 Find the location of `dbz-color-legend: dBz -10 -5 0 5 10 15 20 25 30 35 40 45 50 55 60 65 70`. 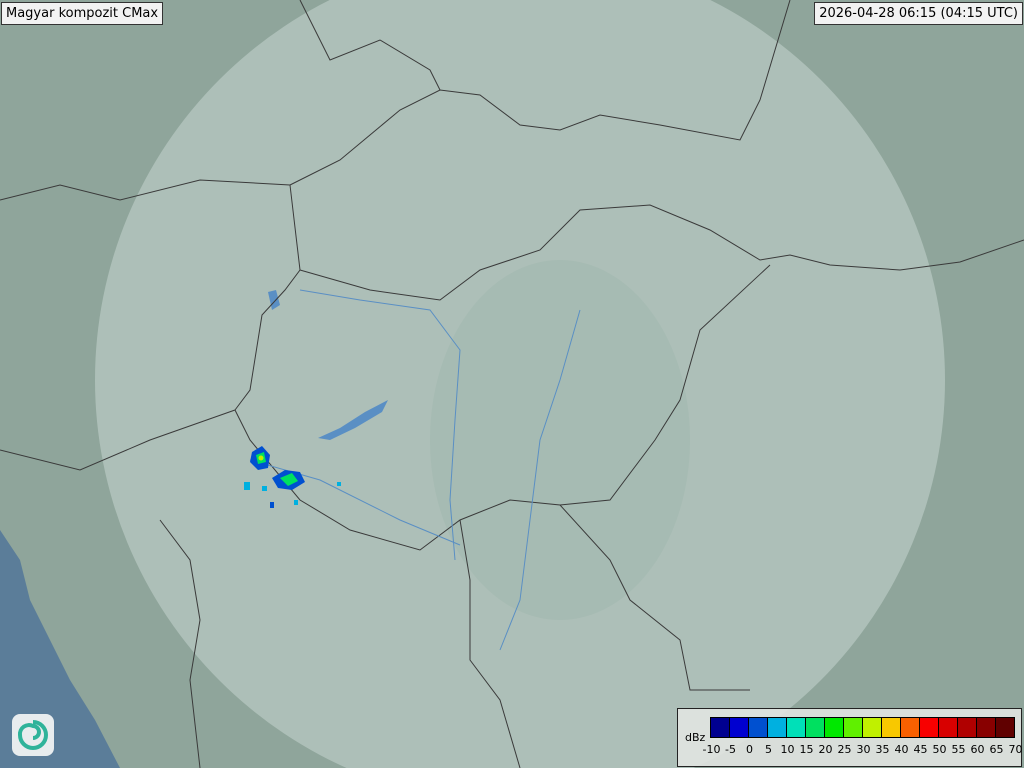

dbz-color-legend: dBz -10 -5 0 5 10 15 20 25 30 35 40 45 50 55 60 65 70 is located at coordinates (850, 737).